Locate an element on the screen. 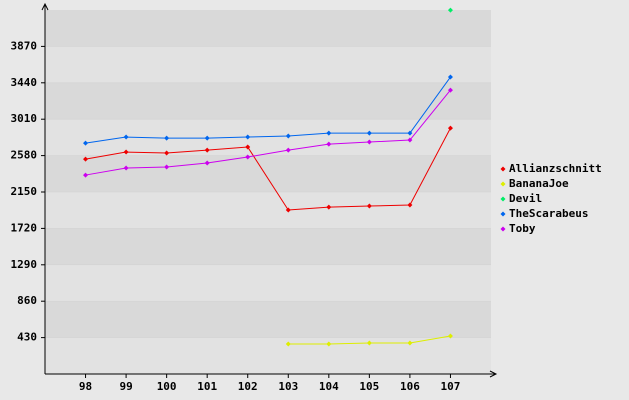 This screenshot has width=629, height=400. y-tick-label: 2580 is located at coordinates (24, 155).